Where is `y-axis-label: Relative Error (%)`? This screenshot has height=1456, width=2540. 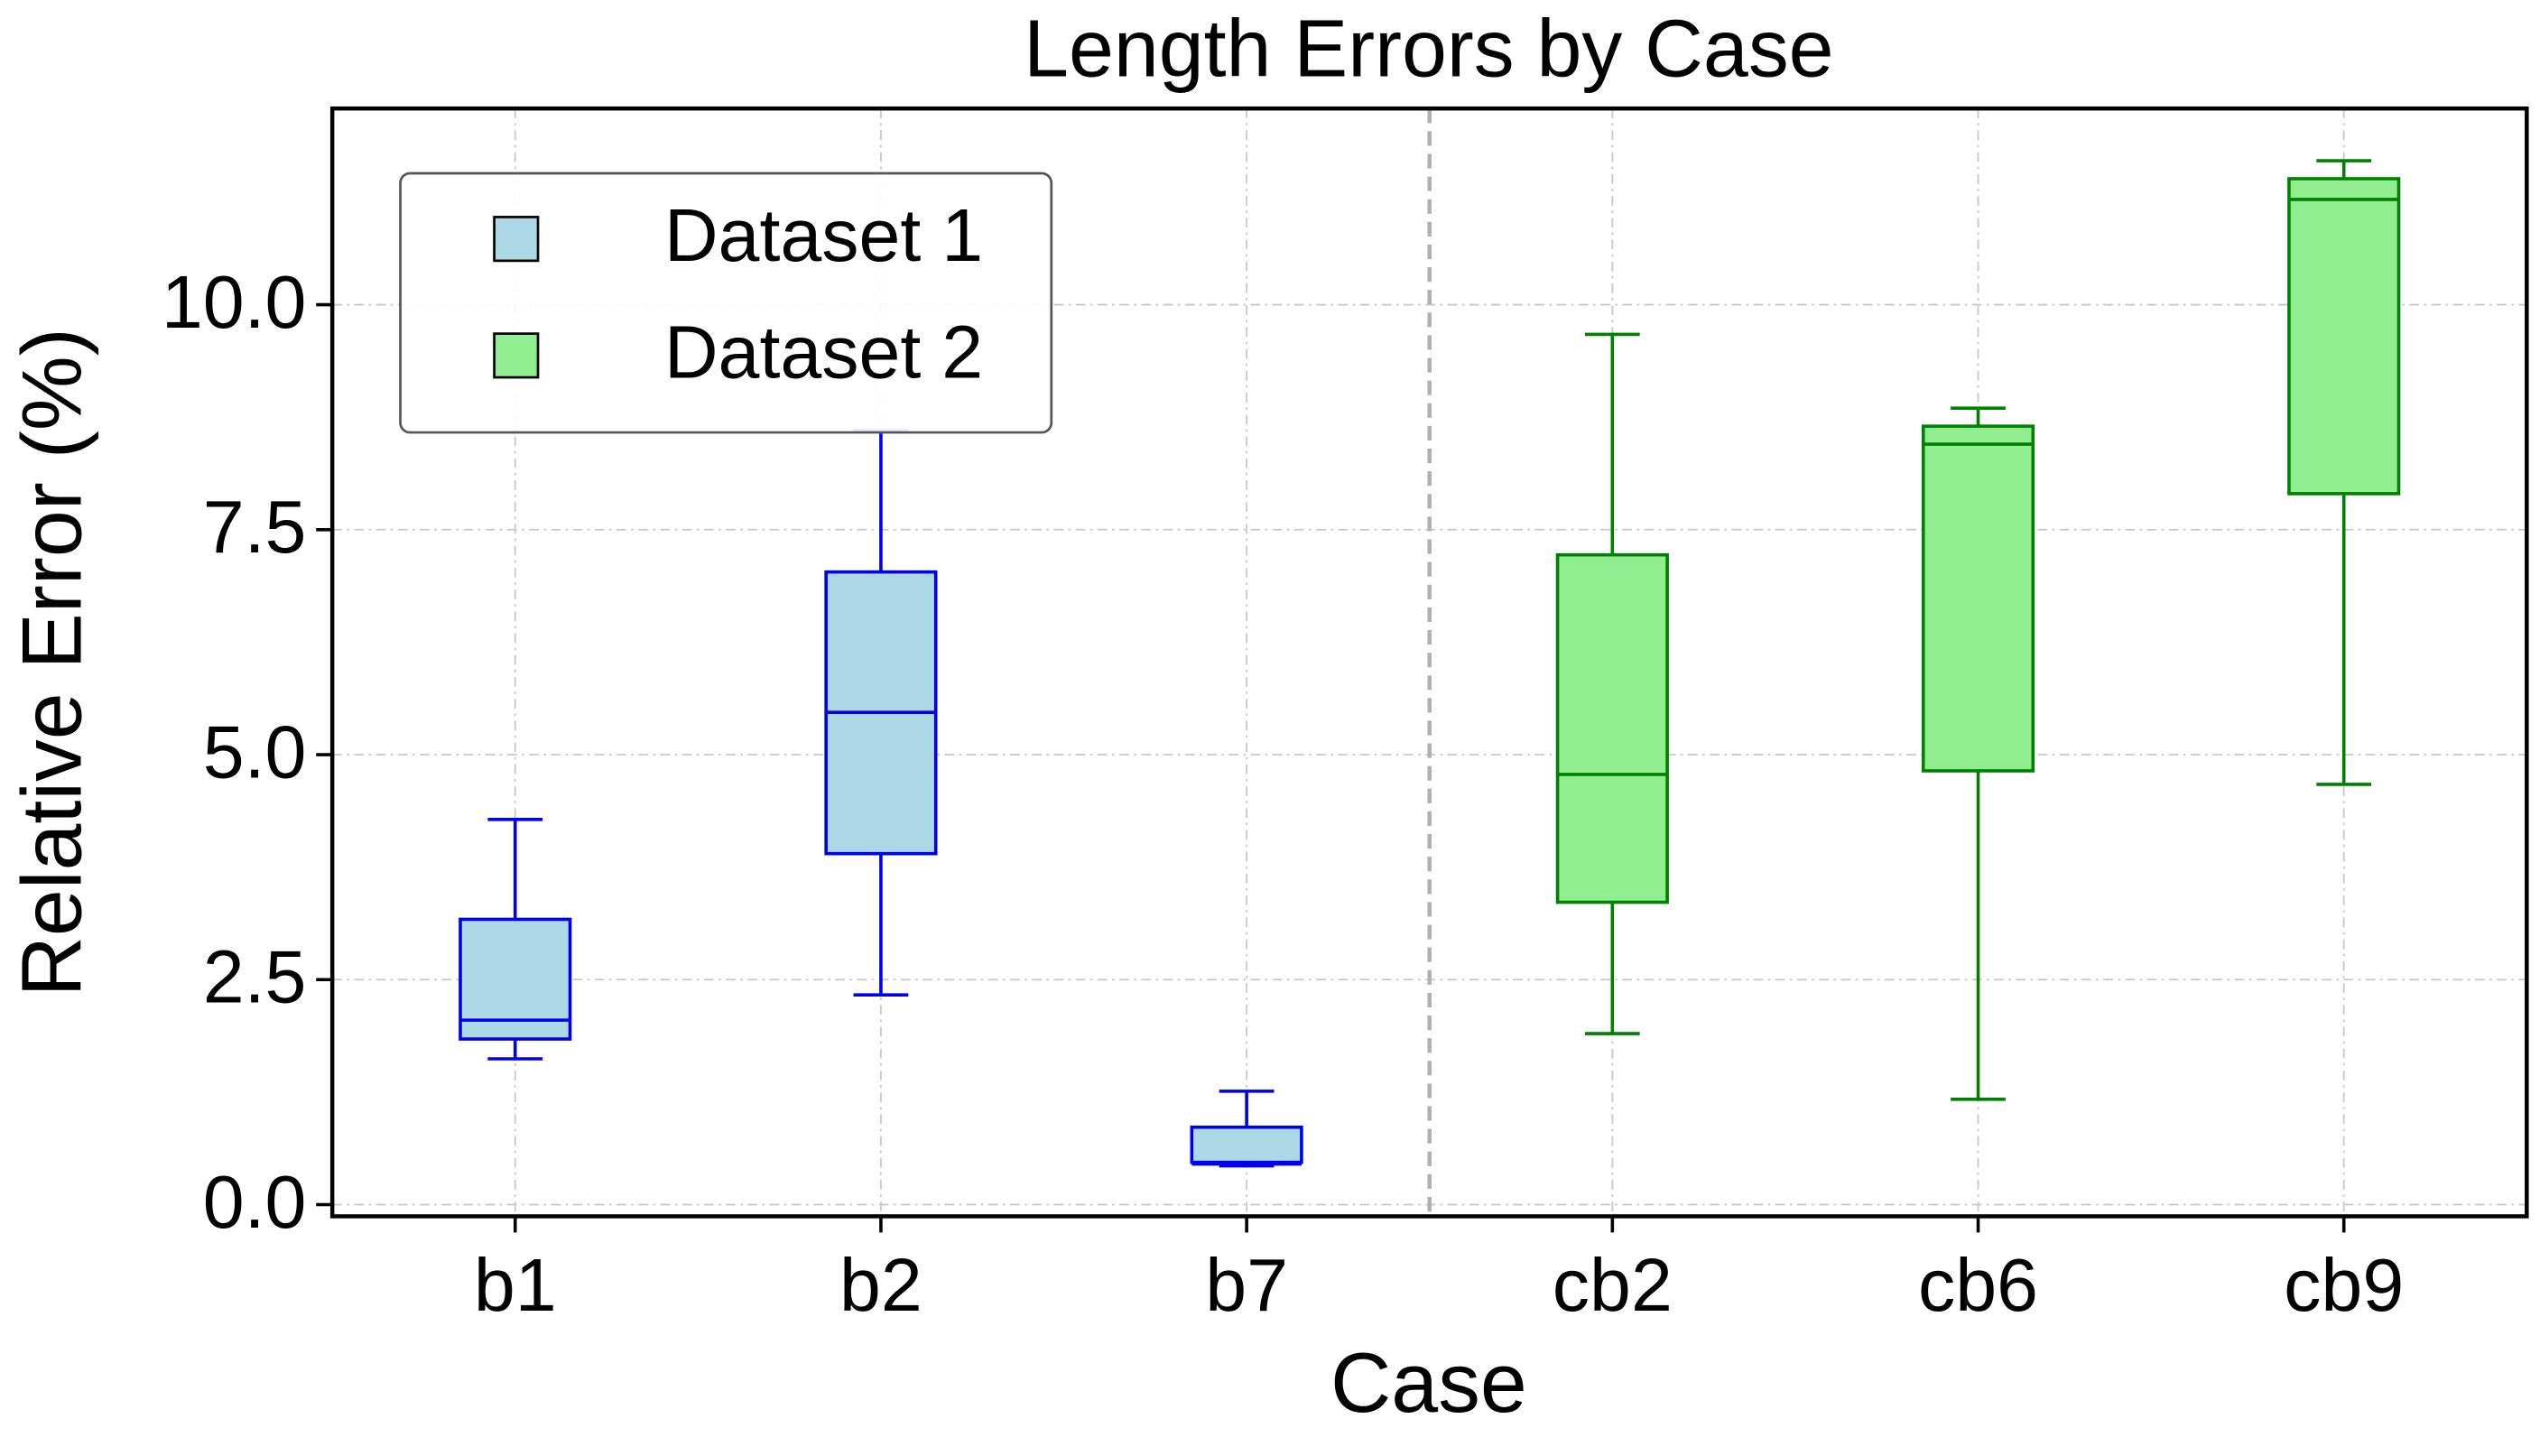 y-axis-label: Relative Error (%) is located at coordinates (52, 662).